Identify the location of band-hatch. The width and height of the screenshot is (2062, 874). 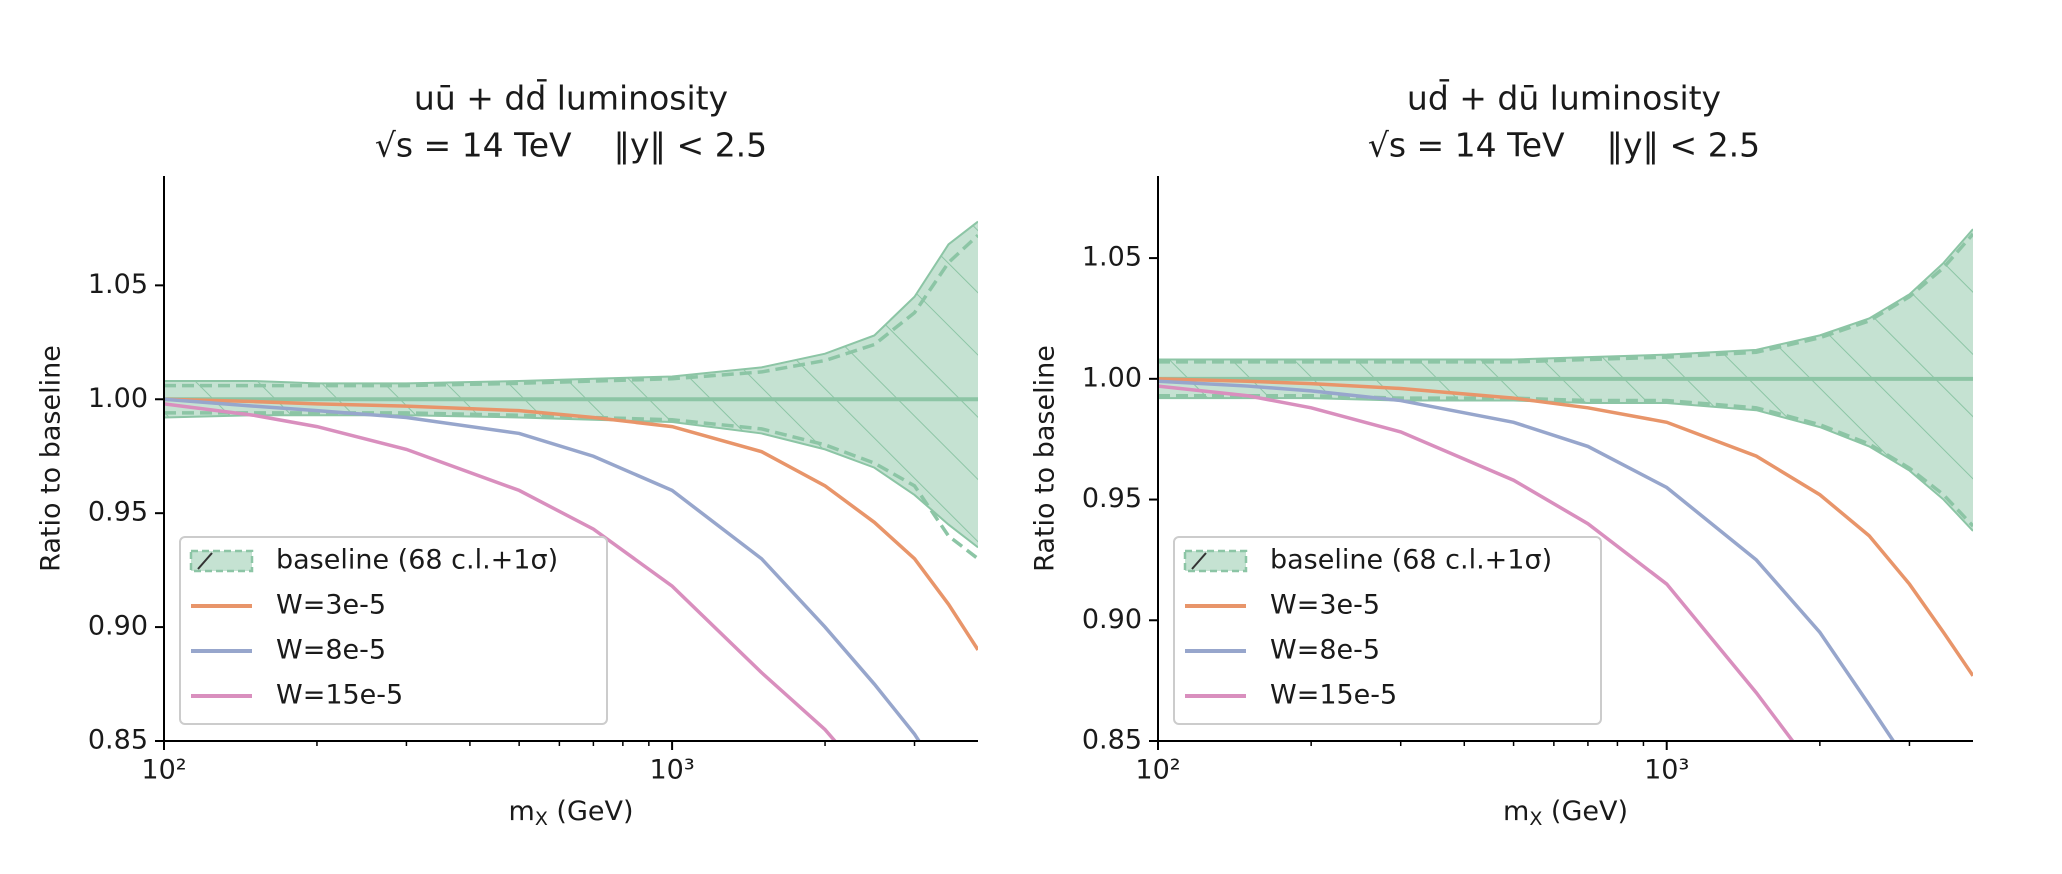
(571, 384).